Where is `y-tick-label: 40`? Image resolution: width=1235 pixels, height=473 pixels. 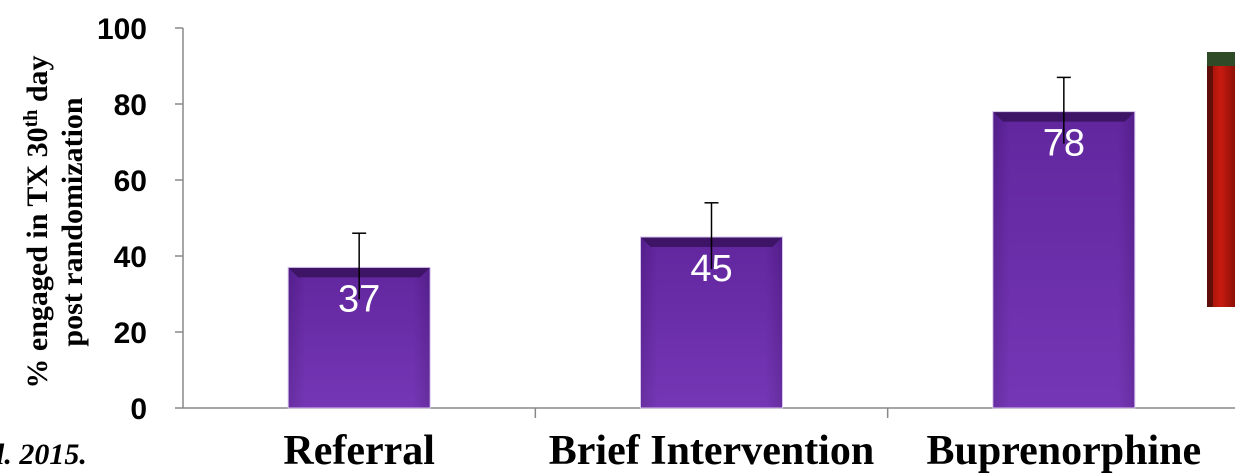
y-tick-label: 40 is located at coordinates (130, 257).